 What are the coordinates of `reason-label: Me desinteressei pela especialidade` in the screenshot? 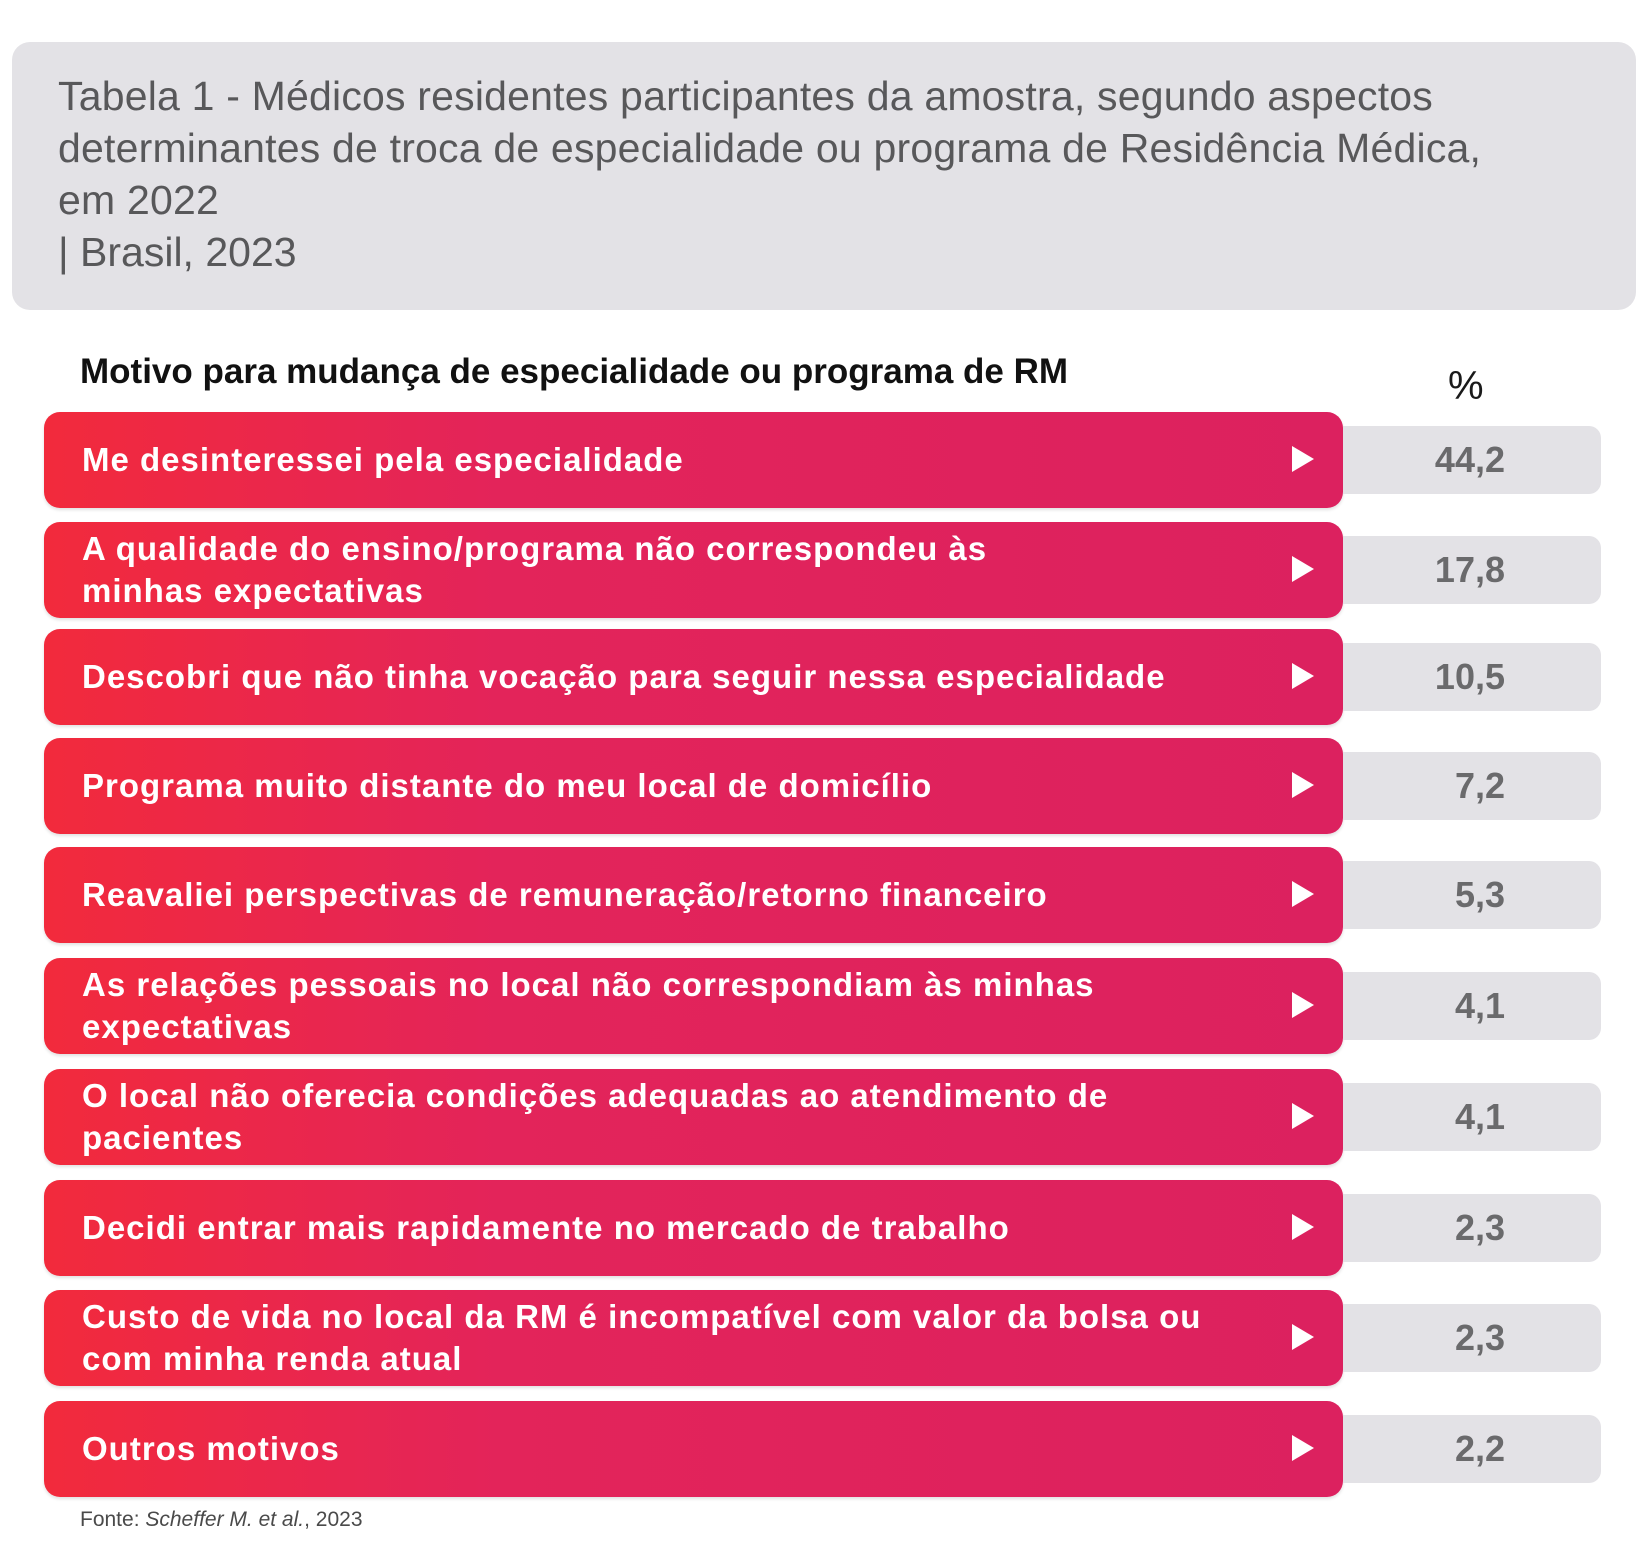 It's located at (383, 459).